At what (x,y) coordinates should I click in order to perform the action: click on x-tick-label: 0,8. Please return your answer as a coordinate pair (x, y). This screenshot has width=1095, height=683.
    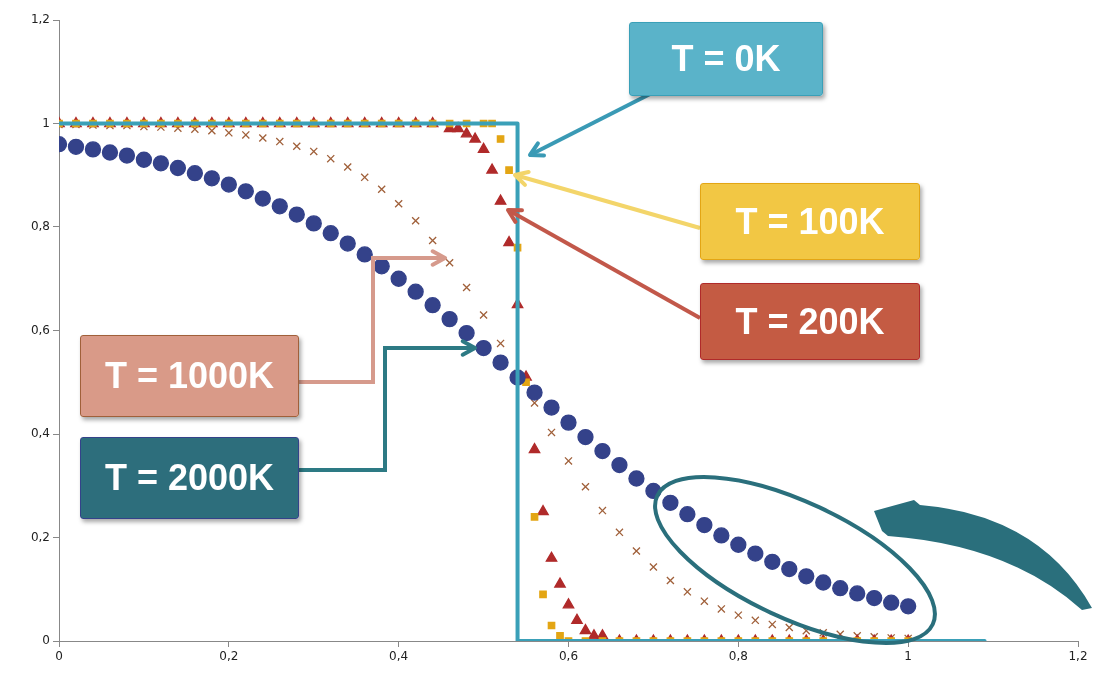
    Looking at the image, I should click on (738, 656).